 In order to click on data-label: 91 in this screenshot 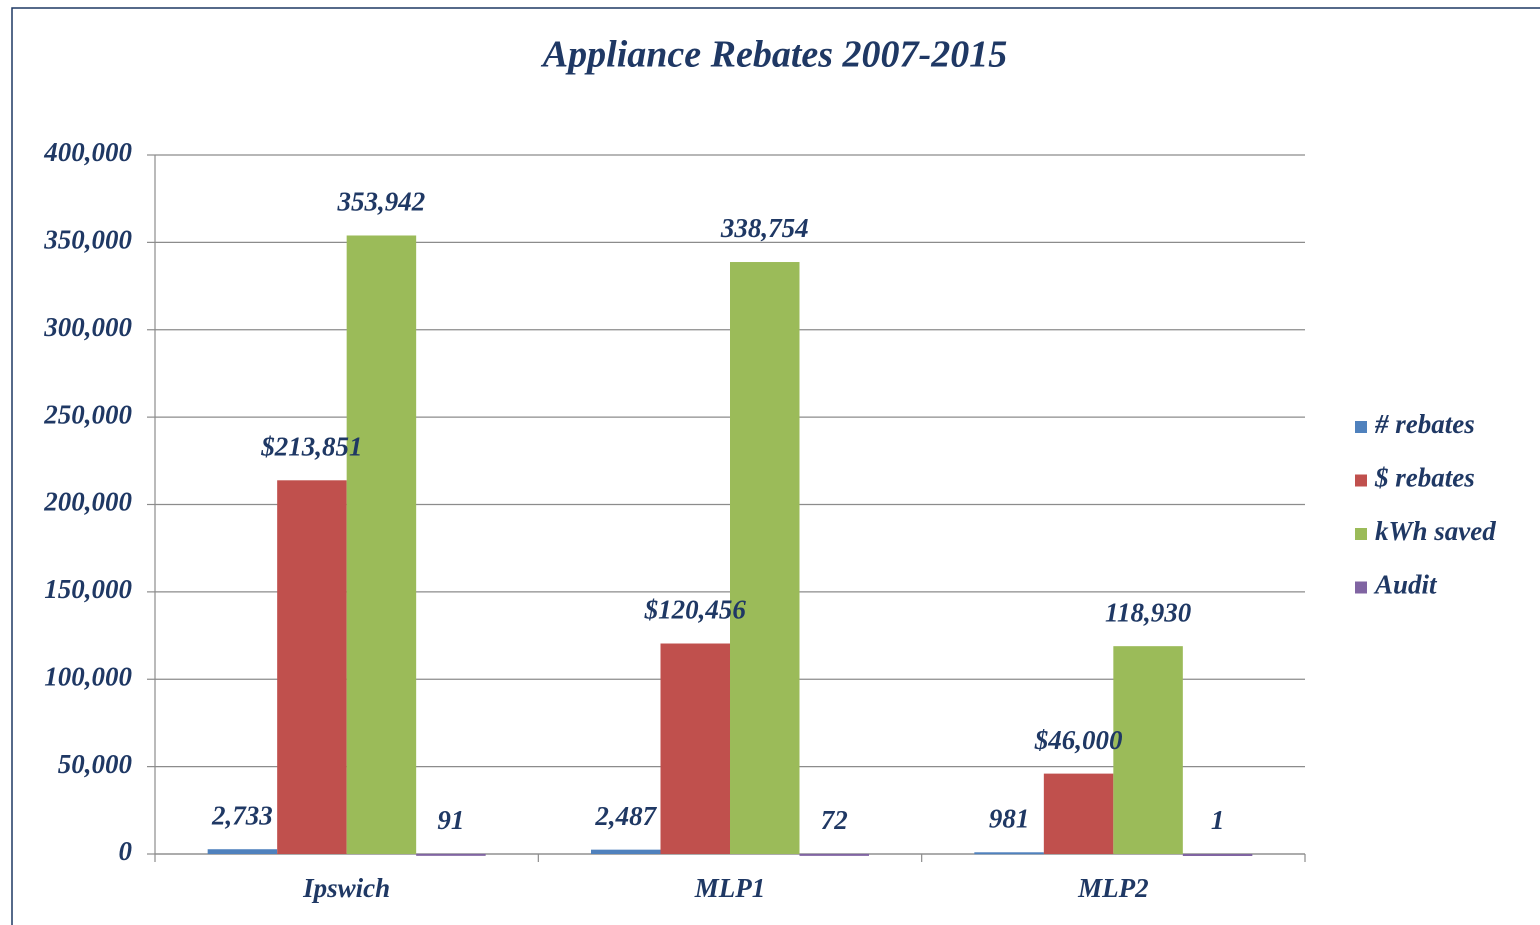, I will do `click(450, 820)`.